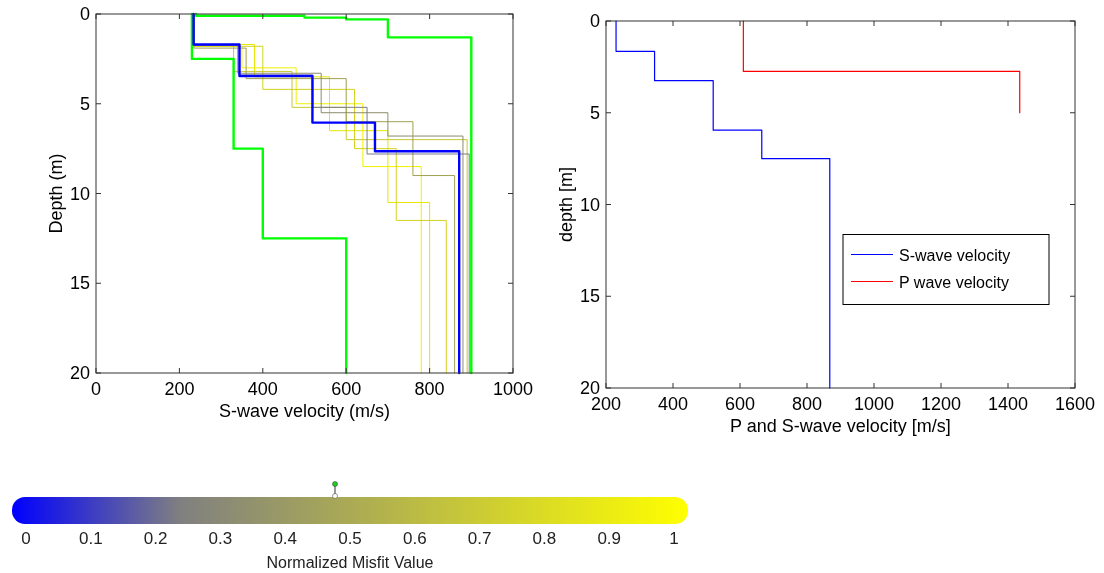 This screenshot has height=573, width=1104. What do you see at coordinates (1075, 404) in the screenshot?
I see `x-tick-label: 1600` at bounding box center [1075, 404].